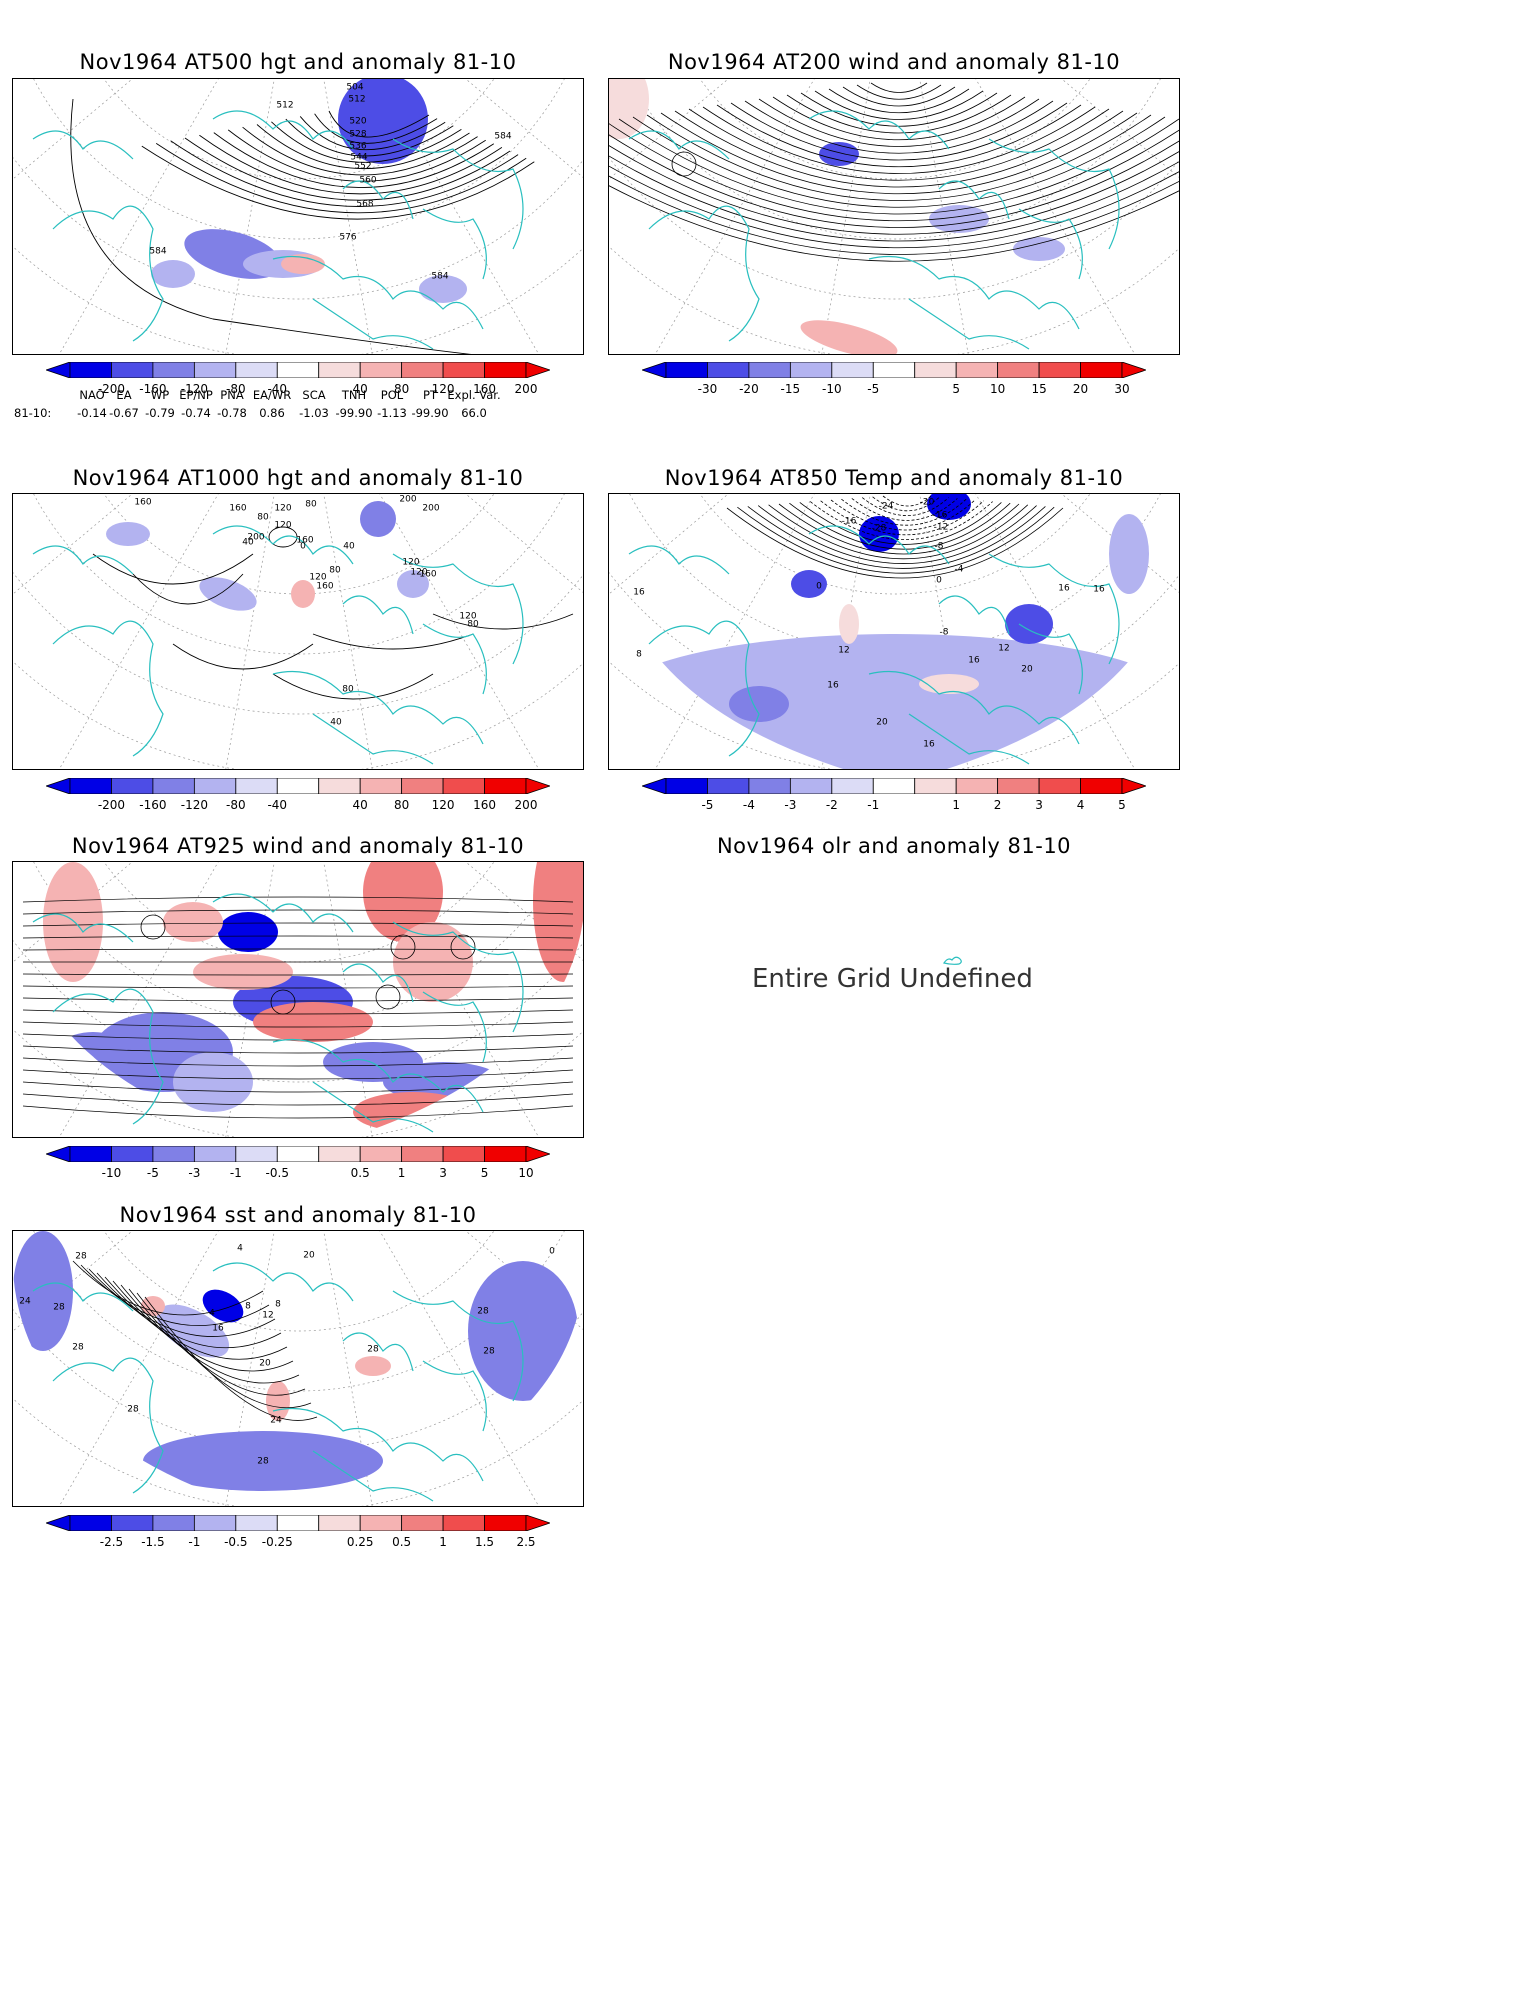 This screenshot has width=1520, height=2000. Describe the element at coordinates (212, 1314) in the screenshot. I see `contour-label: 4` at that location.